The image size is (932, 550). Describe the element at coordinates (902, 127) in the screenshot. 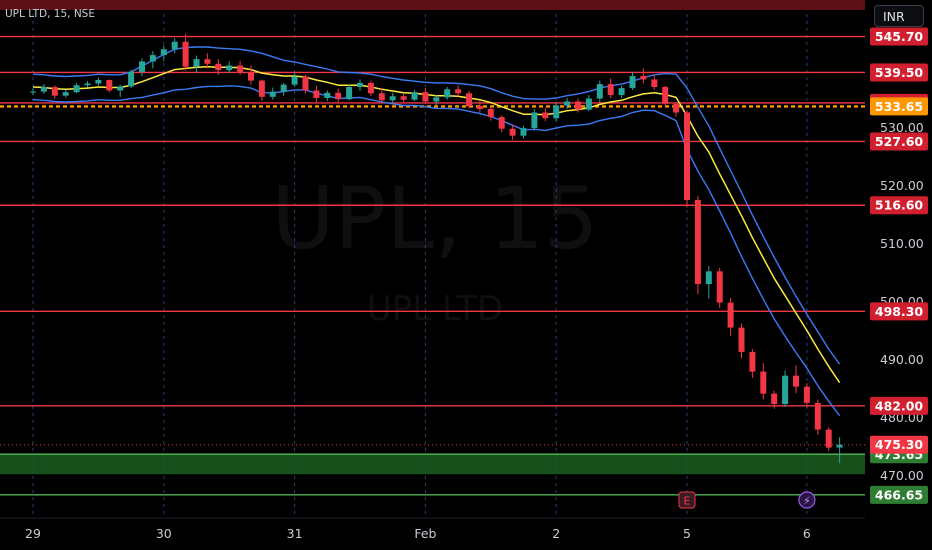

I see `price-tick-label: 530.00` at that location.